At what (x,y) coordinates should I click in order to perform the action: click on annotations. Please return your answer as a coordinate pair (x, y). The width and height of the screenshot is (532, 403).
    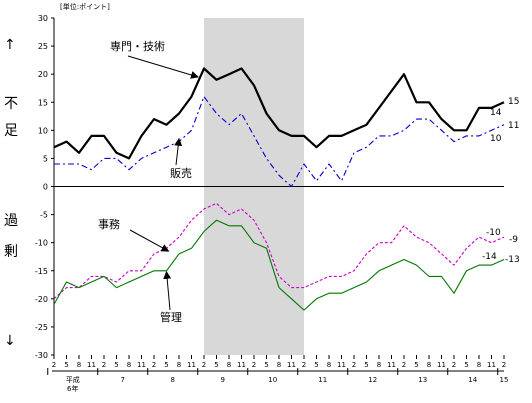
    Looking at the image, I should click on (163, 183).